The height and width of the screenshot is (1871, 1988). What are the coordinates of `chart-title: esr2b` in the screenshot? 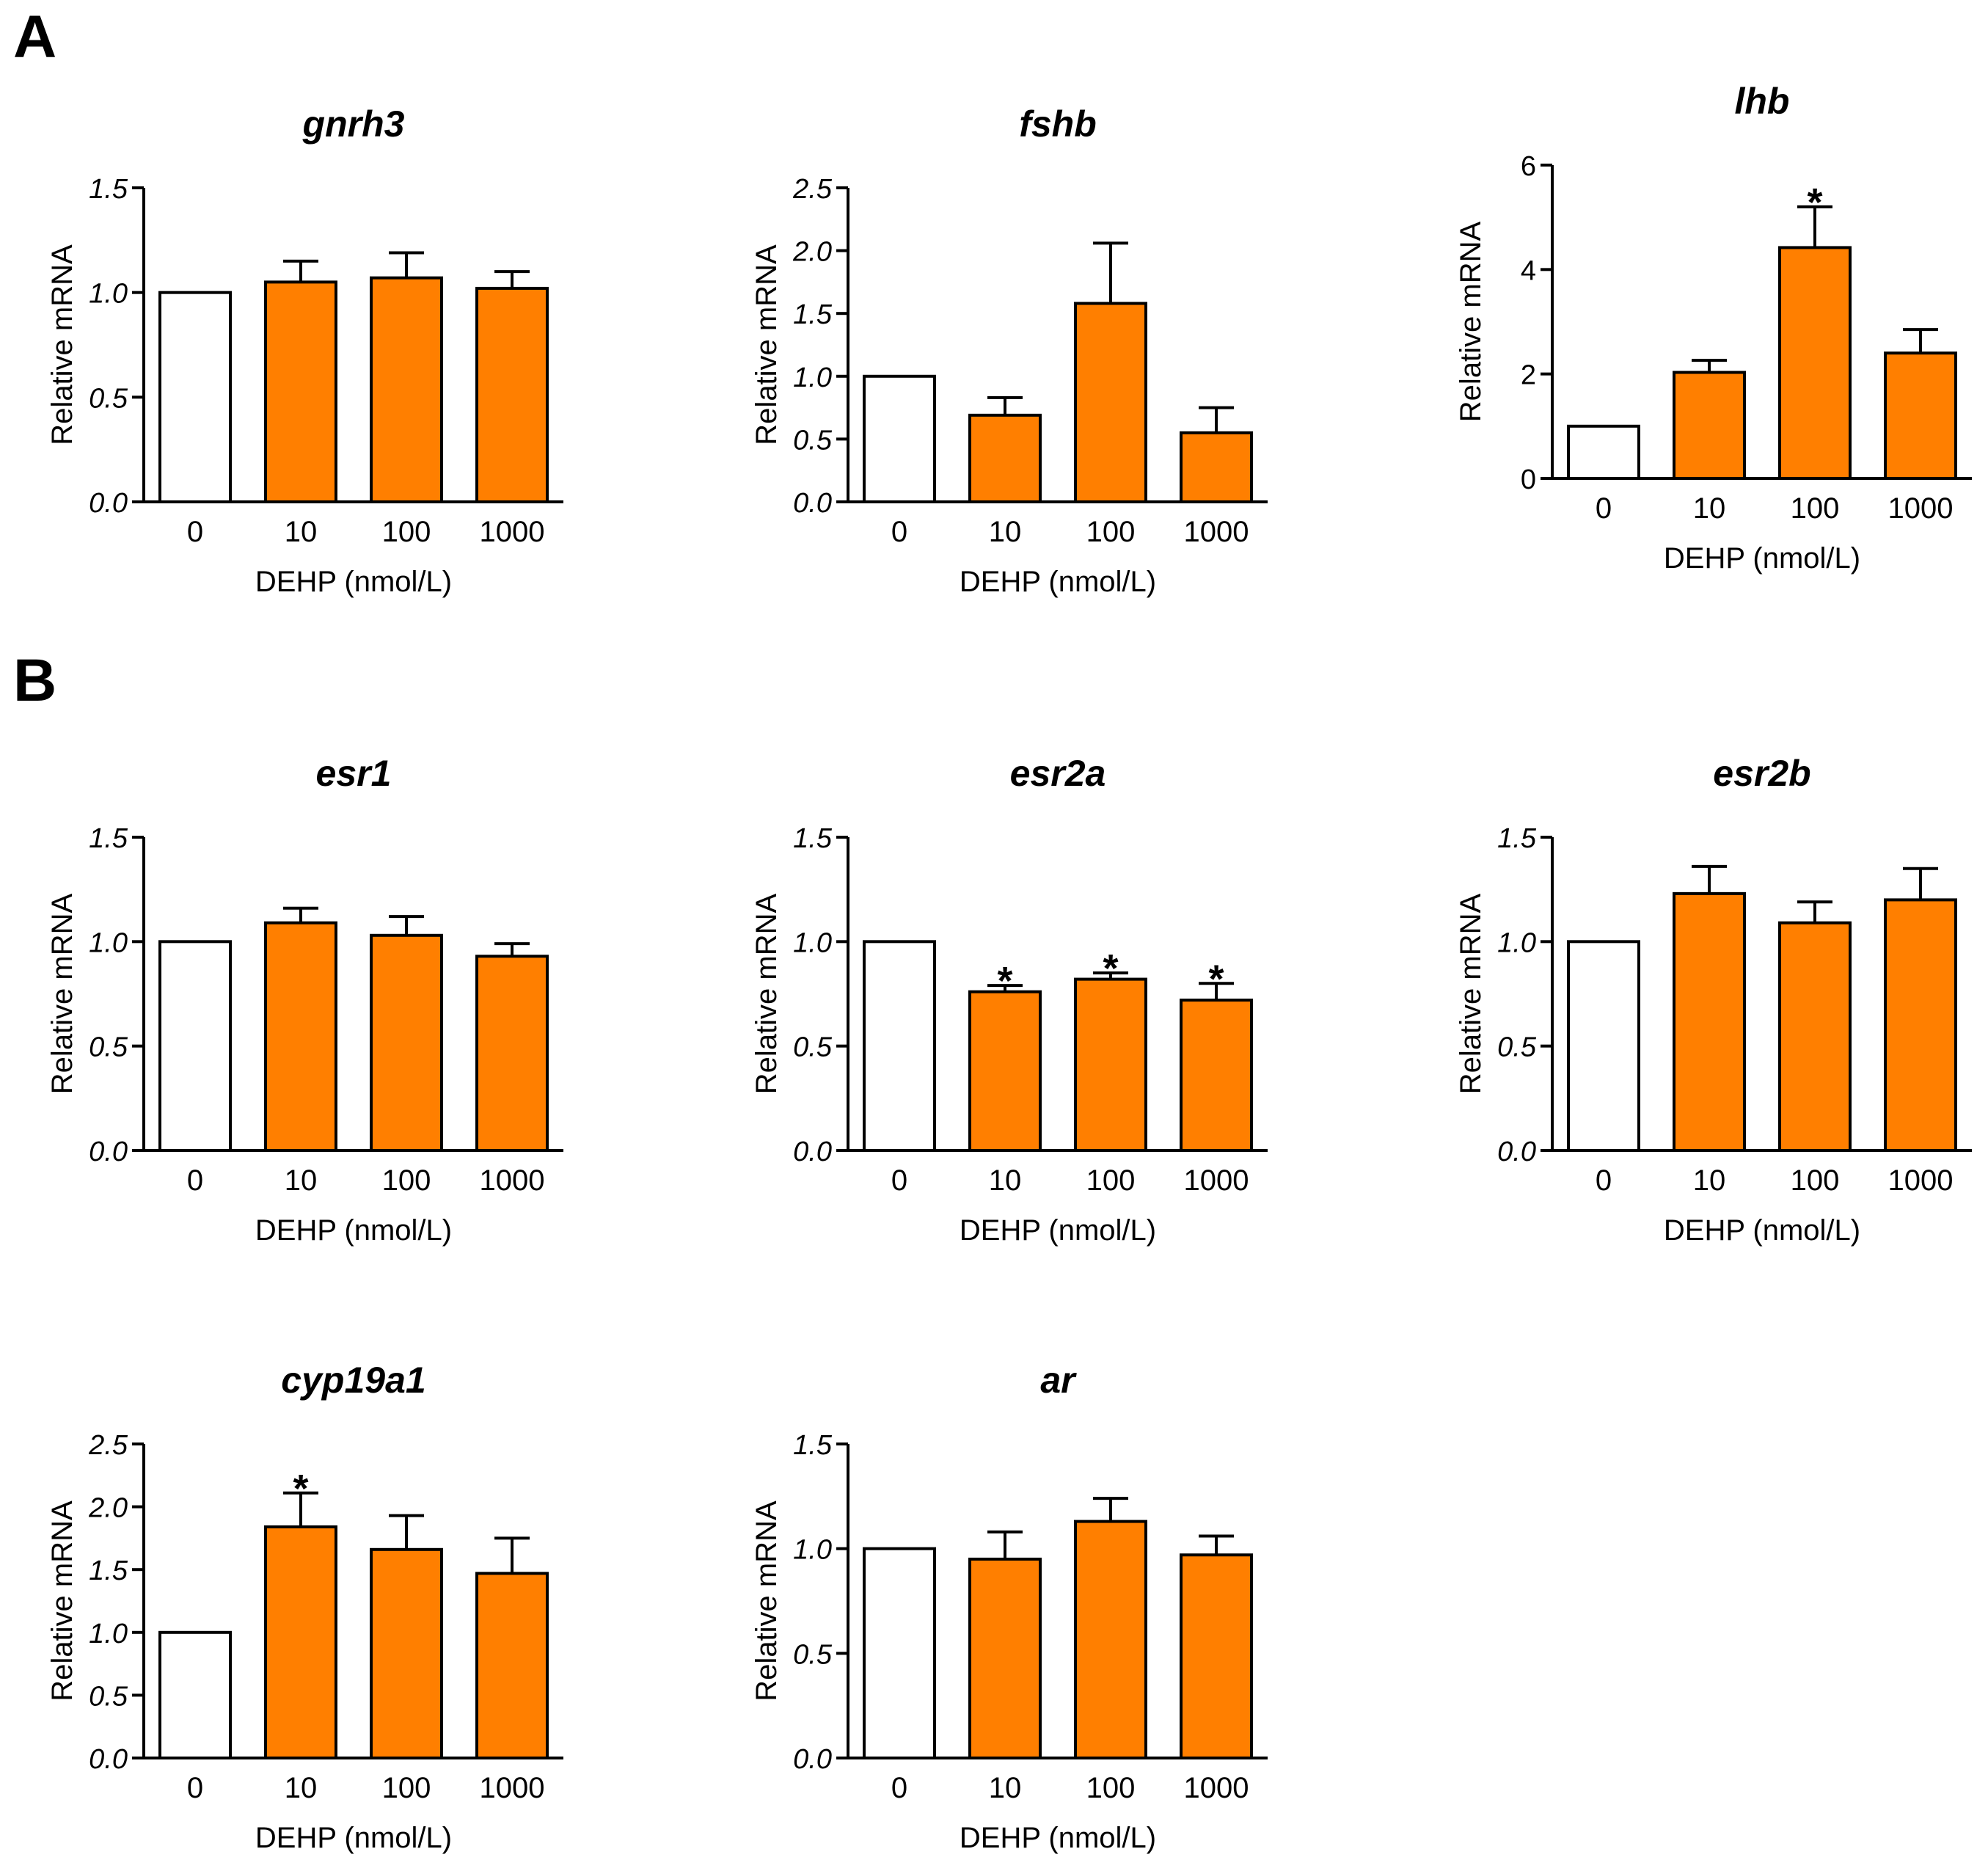 It's located at (1761, 773).